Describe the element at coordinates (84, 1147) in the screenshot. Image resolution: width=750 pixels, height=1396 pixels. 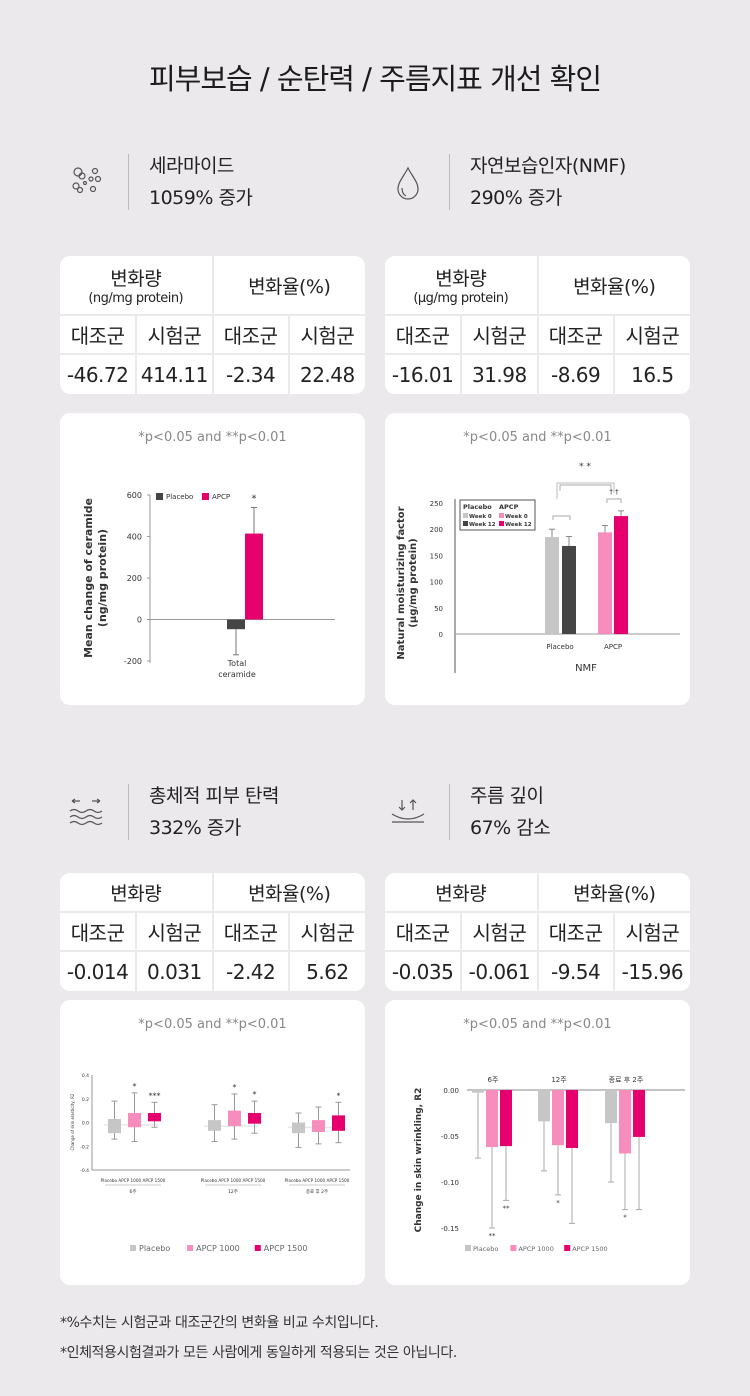
I see `y-tick-label: -0.2` at that location.